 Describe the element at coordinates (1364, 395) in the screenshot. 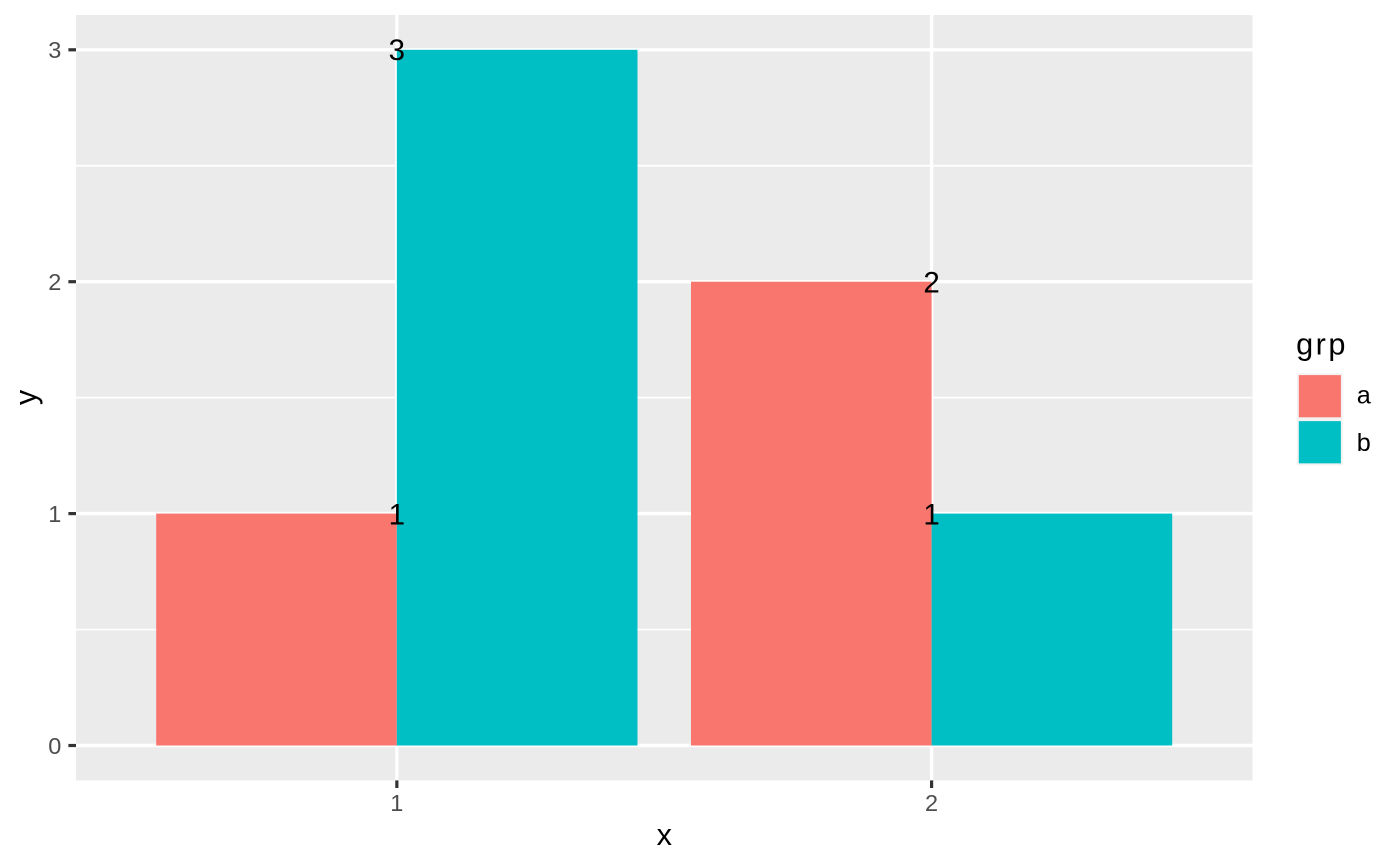

I see `svg-text: a` at that location.